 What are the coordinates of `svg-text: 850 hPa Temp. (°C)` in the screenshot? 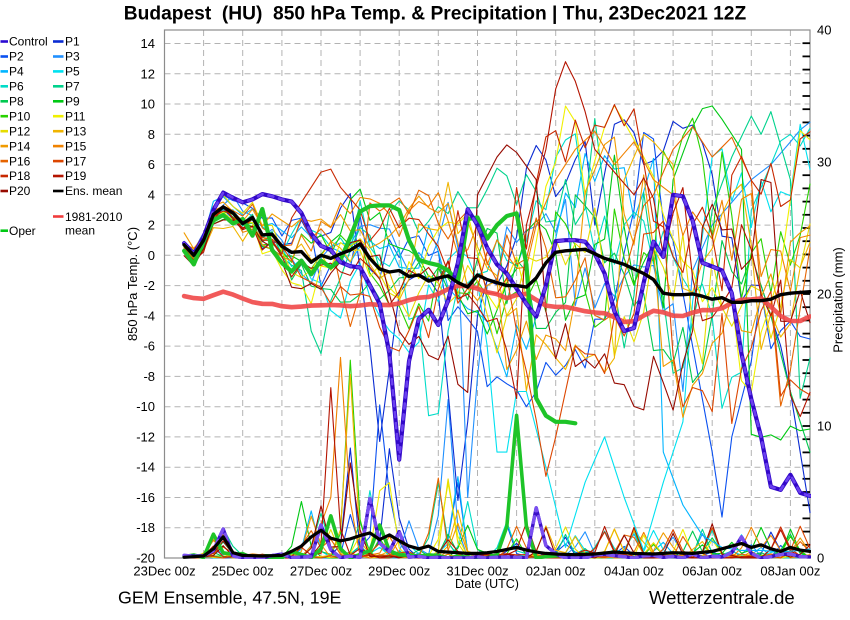 It's located at (132, 284).